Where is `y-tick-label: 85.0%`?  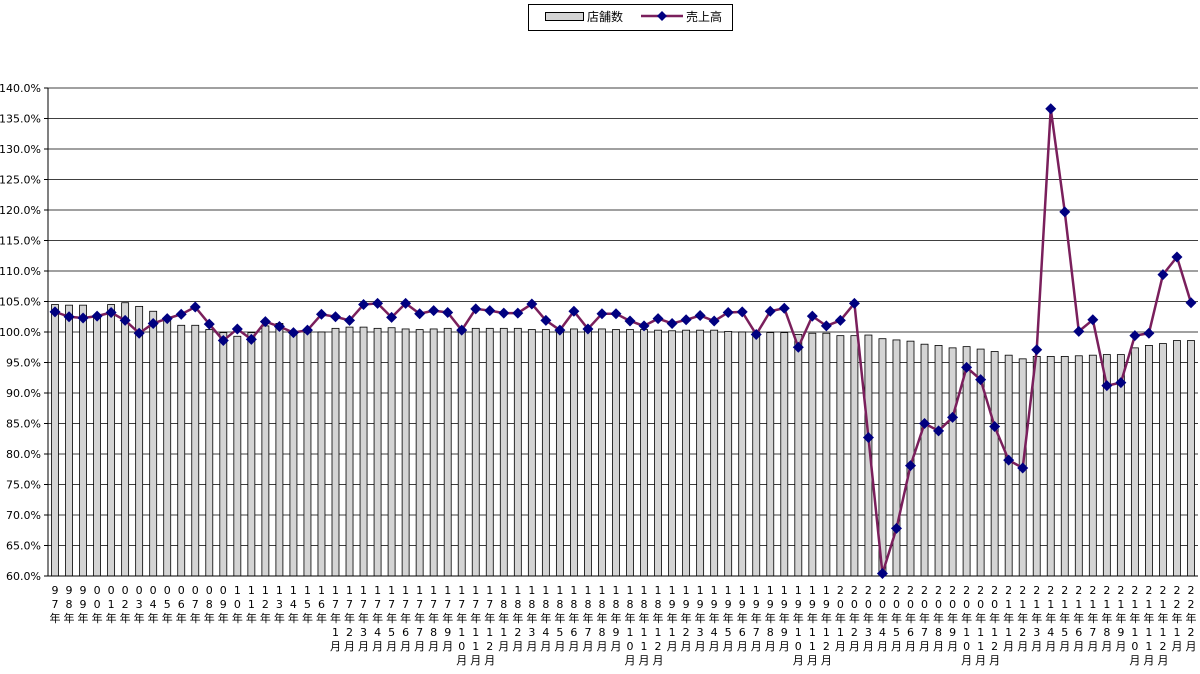
y-tick-label: 85.0% is located at coordinates (23, 424).